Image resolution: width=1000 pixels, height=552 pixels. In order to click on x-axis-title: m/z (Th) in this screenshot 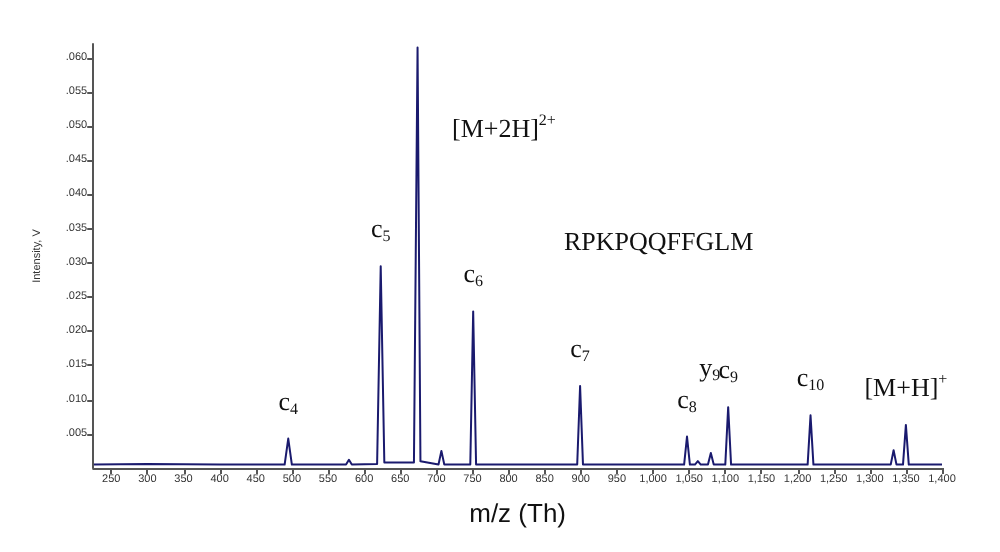, I will do `click(517, 513)`.